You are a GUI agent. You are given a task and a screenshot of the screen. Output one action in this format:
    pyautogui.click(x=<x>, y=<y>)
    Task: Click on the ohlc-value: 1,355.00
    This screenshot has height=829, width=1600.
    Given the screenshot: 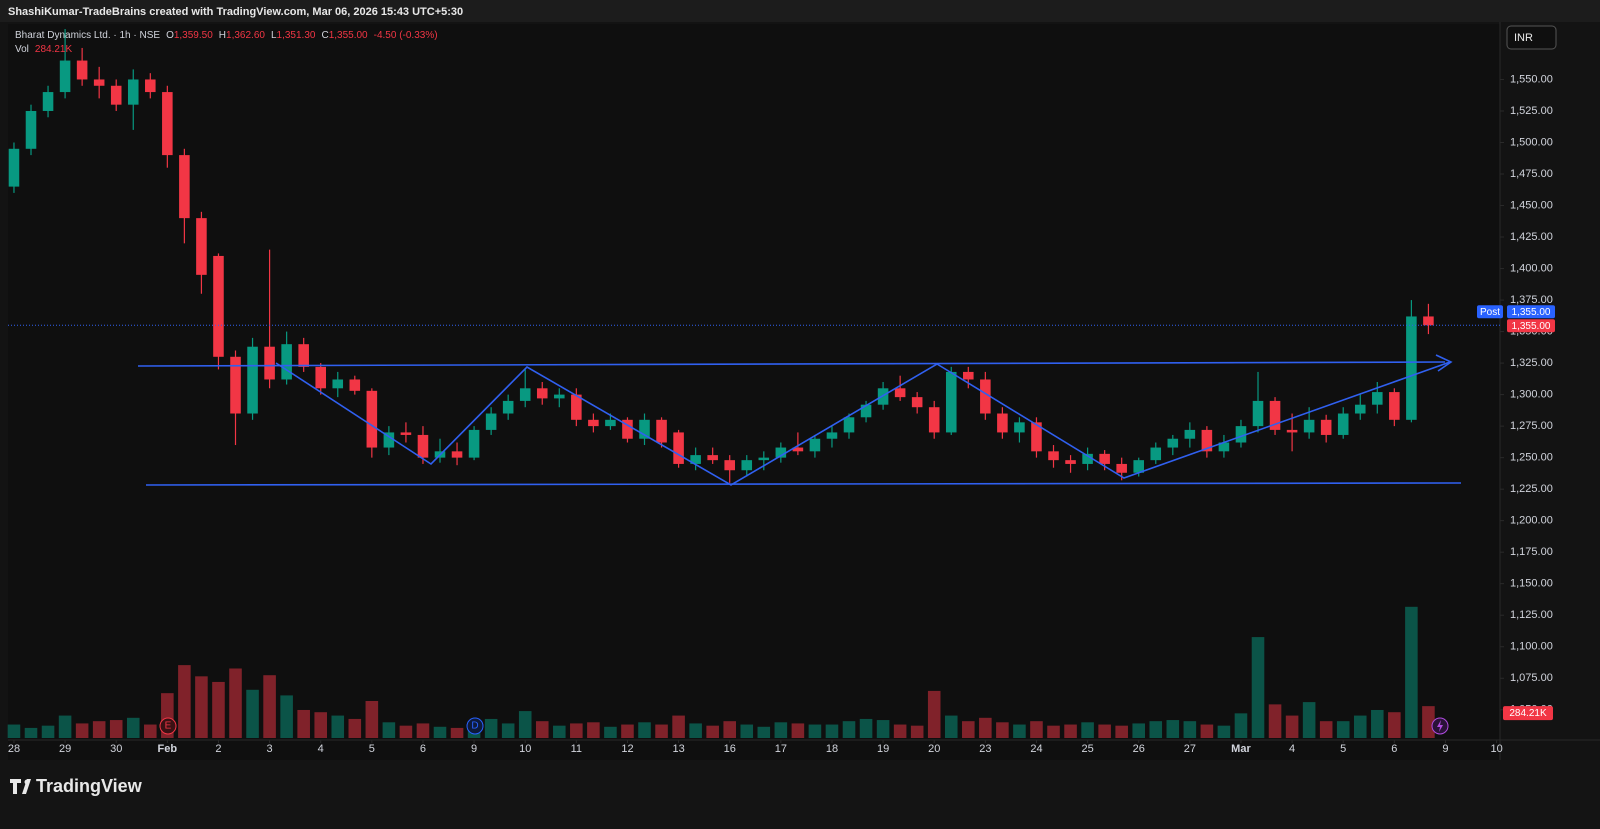 What is the action you would take?
    pyautogui.click(x=348, y=35)
    